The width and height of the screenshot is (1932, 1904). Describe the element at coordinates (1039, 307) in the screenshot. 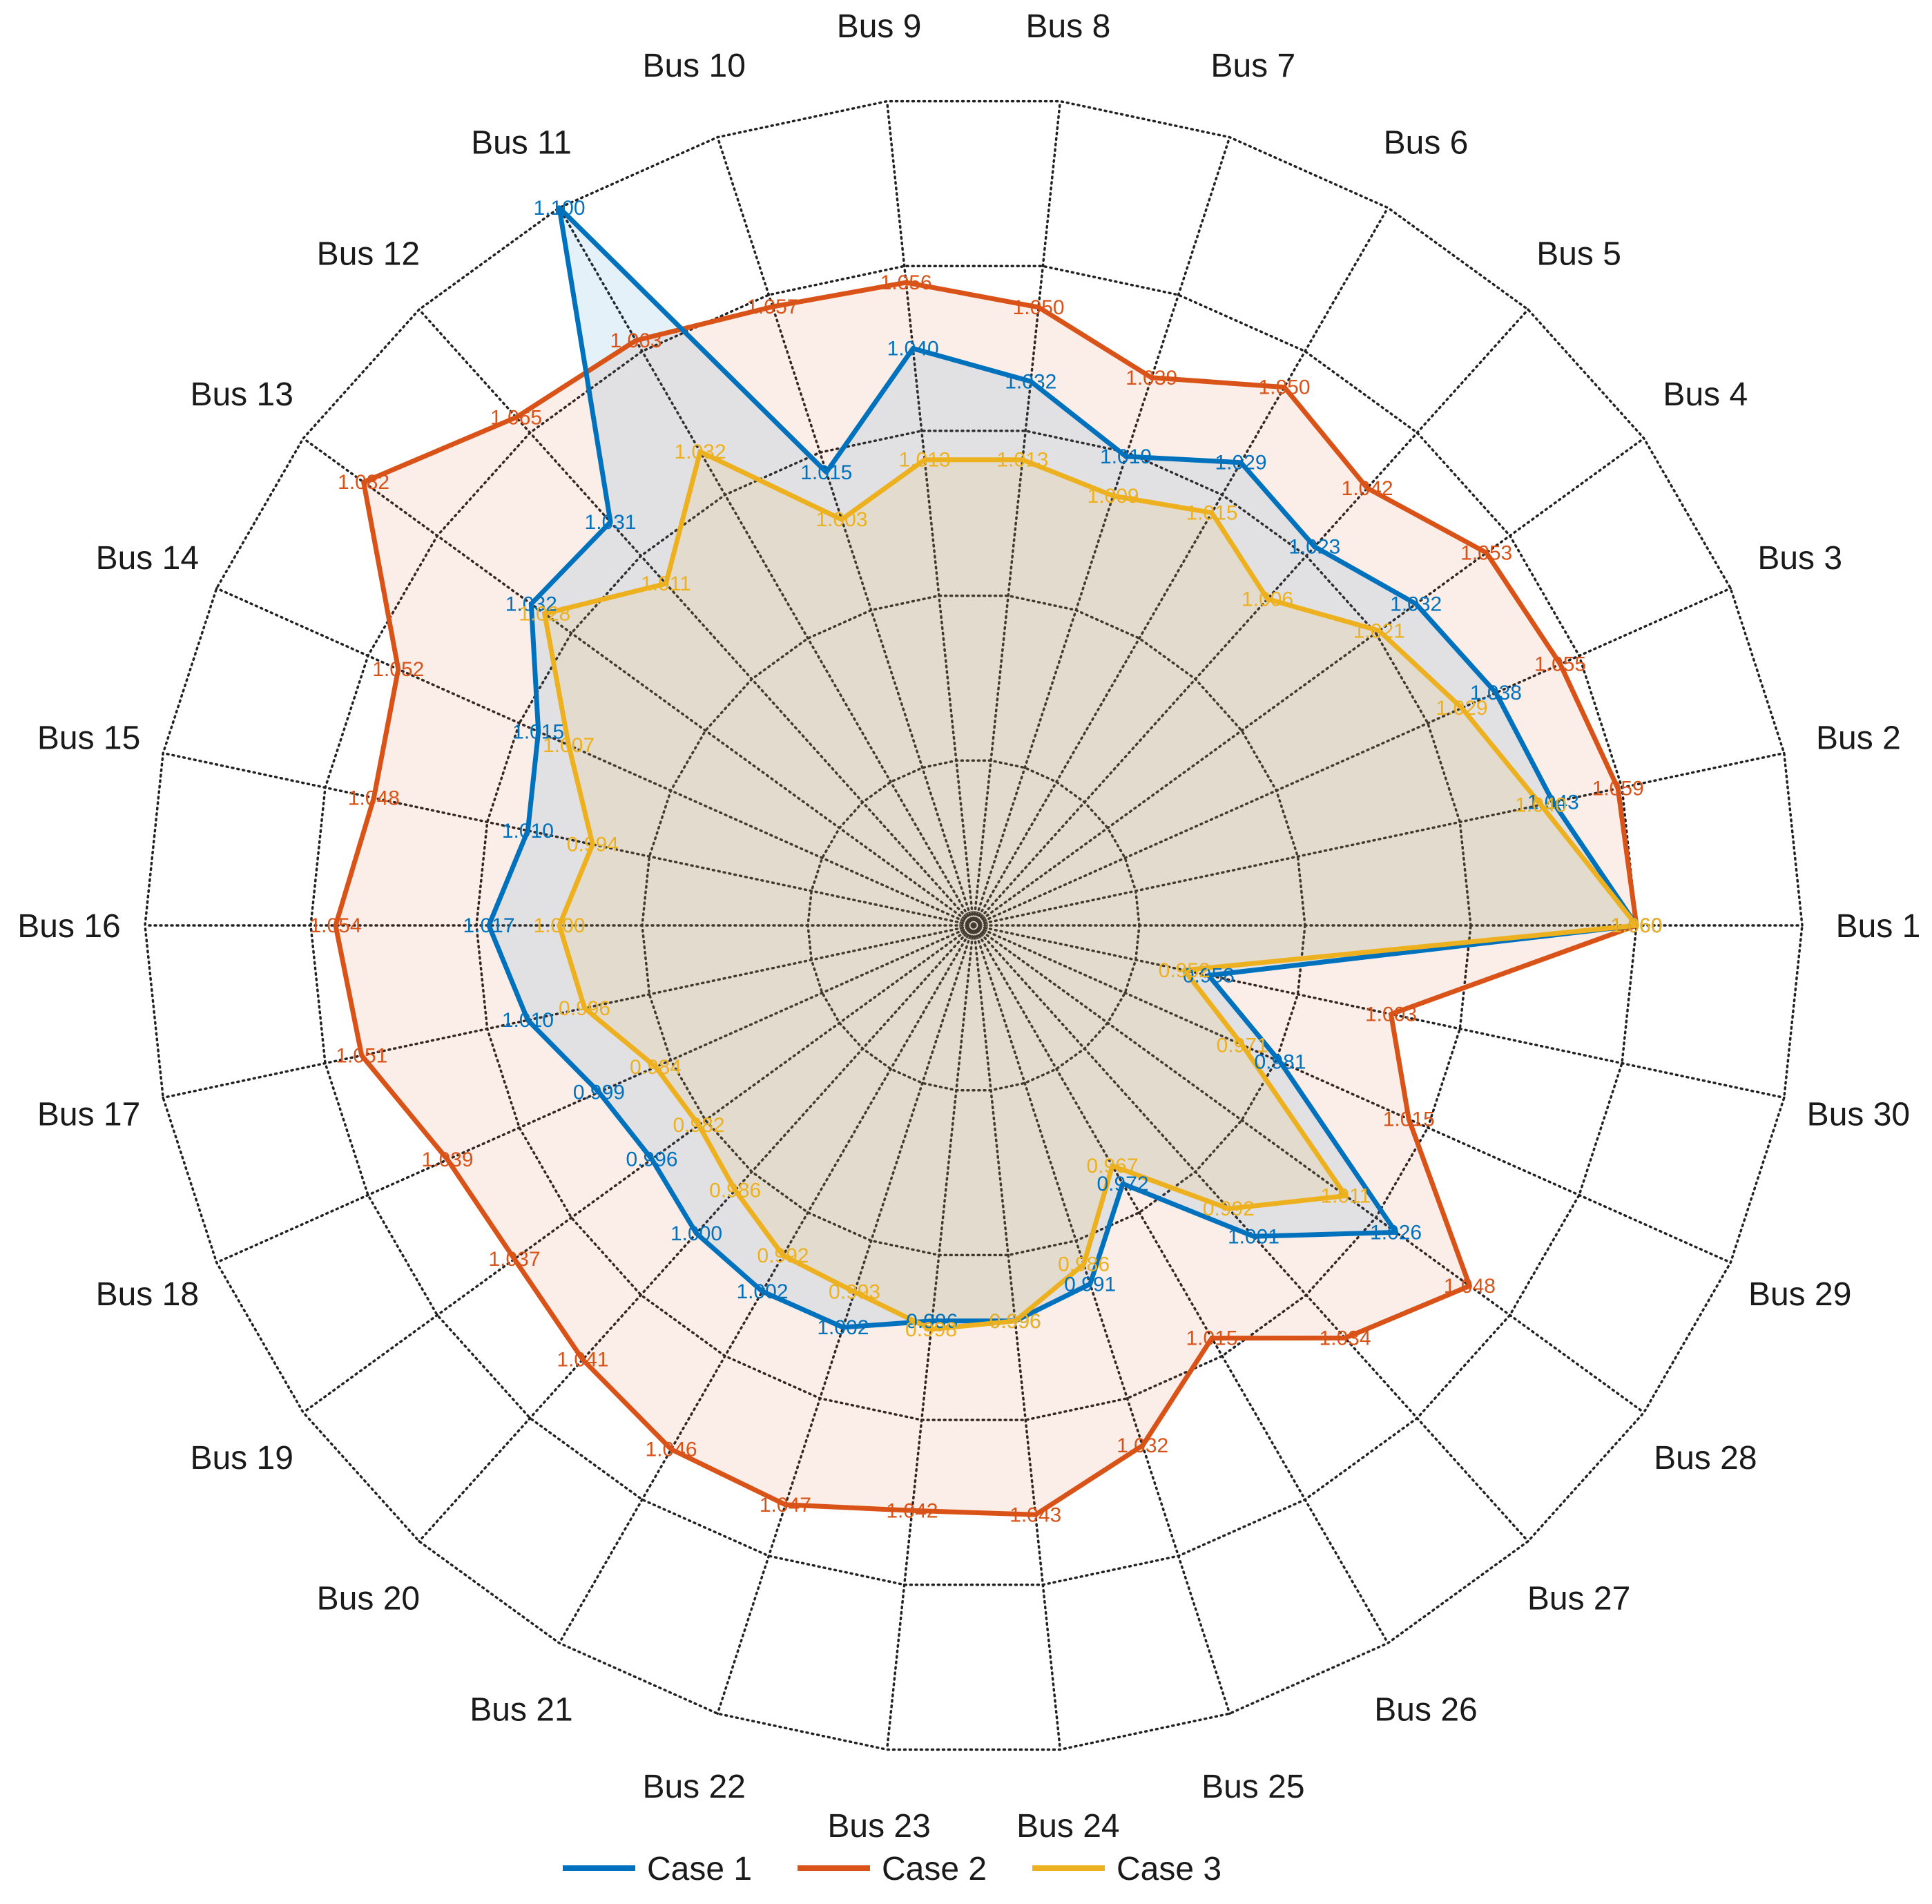

I see `data-label: 1.050` at that location.